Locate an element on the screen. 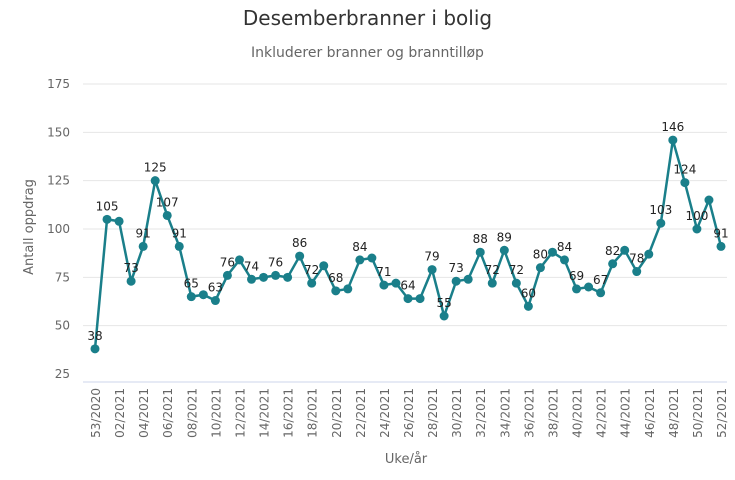  data-label: 67 is located at coordinates (600, 280).